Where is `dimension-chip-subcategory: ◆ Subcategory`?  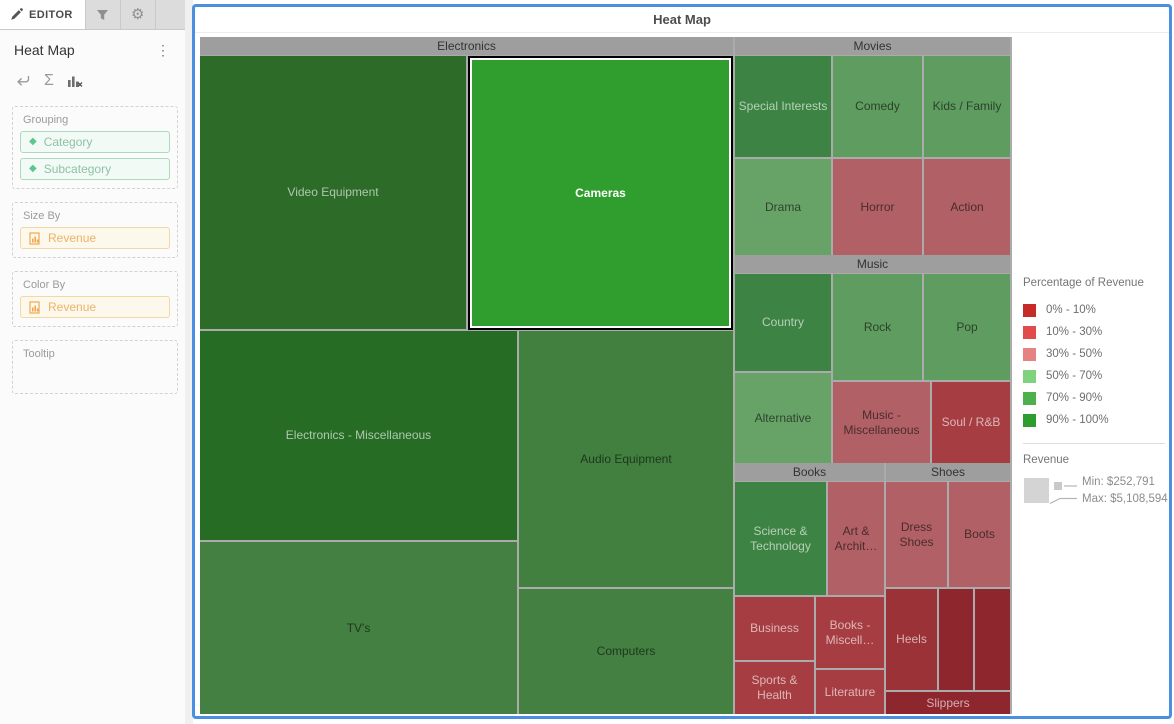 dimension-chip-subcategory: ◆ Subcategory is located at coordinates (95, 169).